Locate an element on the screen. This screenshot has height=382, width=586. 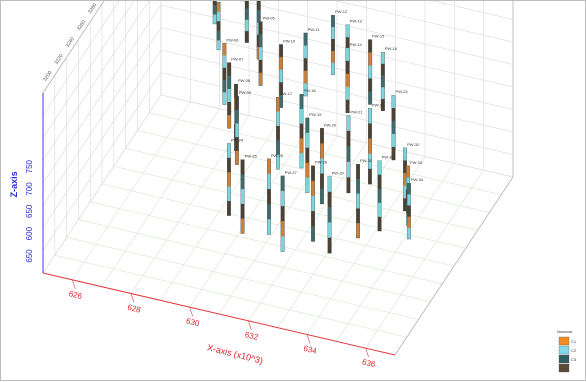
well-label: PW-31 is located at coordinates (388, 157).